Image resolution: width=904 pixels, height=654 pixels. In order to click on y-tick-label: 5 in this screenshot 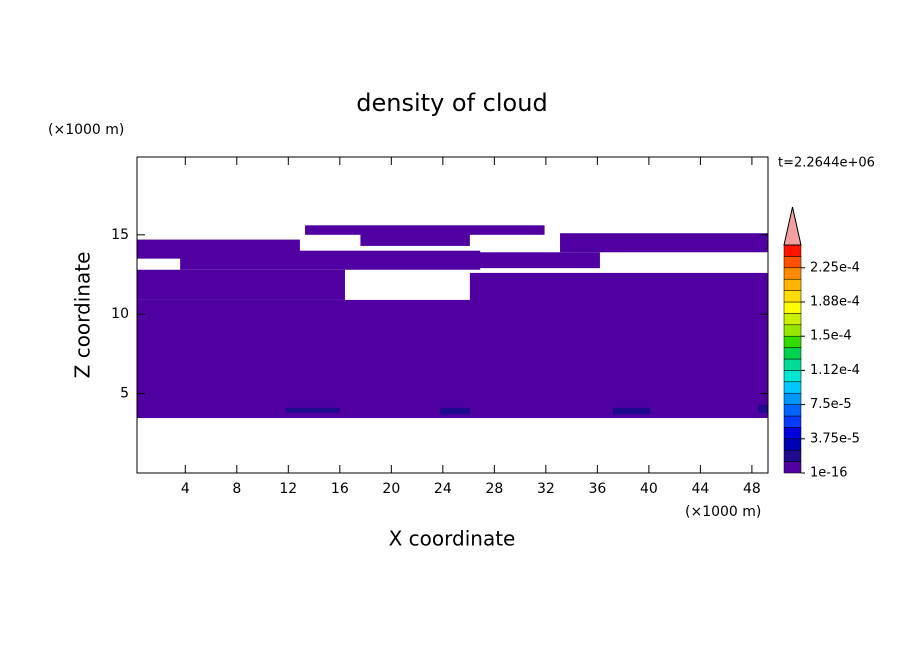, I will do `click(124, 394)`.